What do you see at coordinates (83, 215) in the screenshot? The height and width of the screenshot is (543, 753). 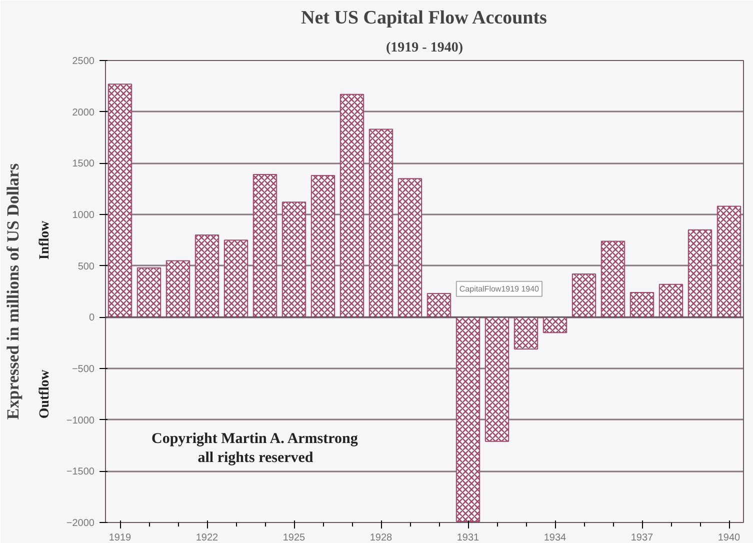 I see `y-tick-label: 1000` at bounding box center [83, 215].